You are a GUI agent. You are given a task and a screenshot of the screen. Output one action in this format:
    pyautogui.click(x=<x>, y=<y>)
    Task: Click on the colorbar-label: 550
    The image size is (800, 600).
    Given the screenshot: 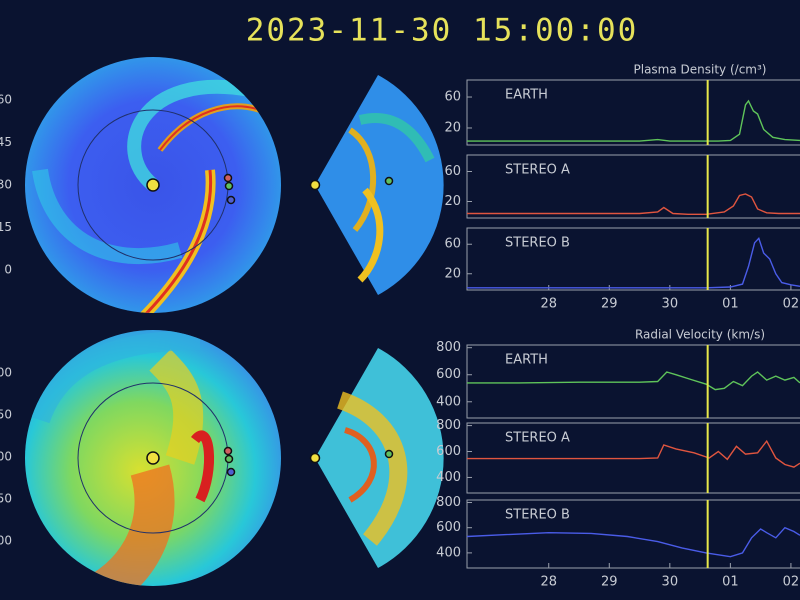 What is the action you would take?
    pyautogui.click(x=6, y=499)
    